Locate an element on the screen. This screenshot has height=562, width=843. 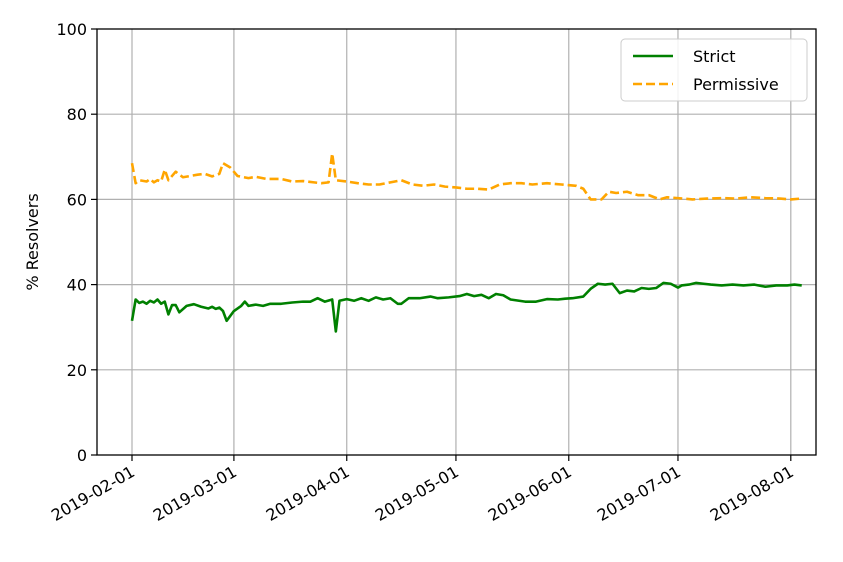
y-tick-label: 20 is located at coordinates (77, 370).